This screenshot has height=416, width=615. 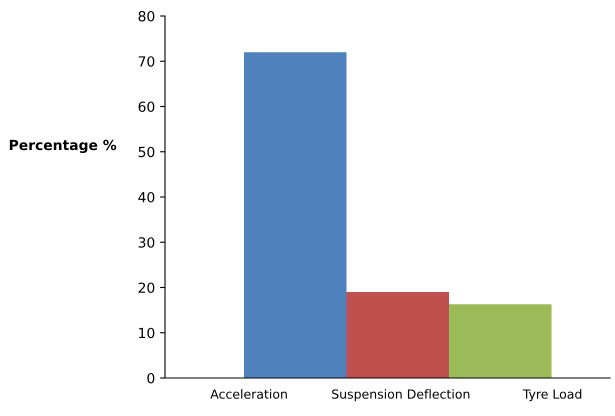 I want to click on y-tick-label: 10, so click(x=146, y=333).